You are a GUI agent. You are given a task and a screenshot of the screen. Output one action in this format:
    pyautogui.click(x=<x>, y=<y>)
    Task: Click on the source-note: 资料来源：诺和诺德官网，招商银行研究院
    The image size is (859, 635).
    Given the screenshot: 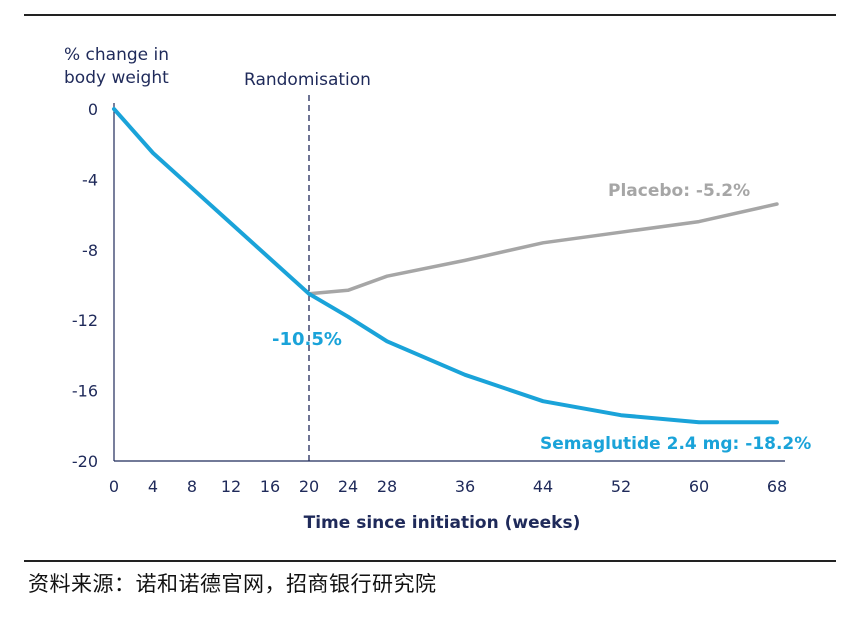 What is the action you would take?
    pyautogui.click(x=232, y=584)
    